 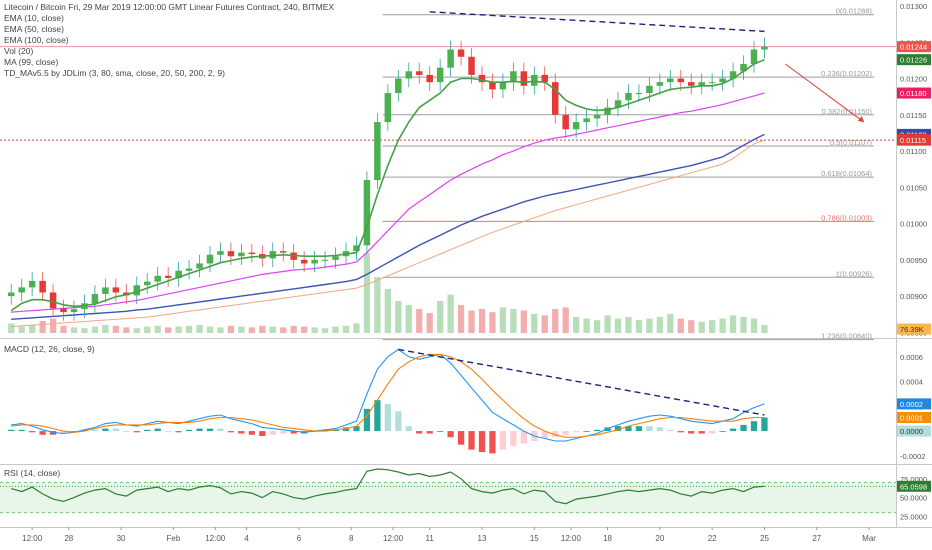 I want to click on fib-level-label: 1.236(0.00840), so click(x=846, y=336).